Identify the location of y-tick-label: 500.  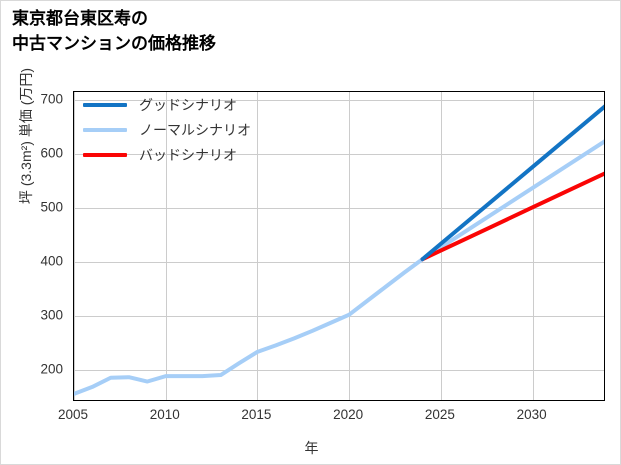
(51, 207).